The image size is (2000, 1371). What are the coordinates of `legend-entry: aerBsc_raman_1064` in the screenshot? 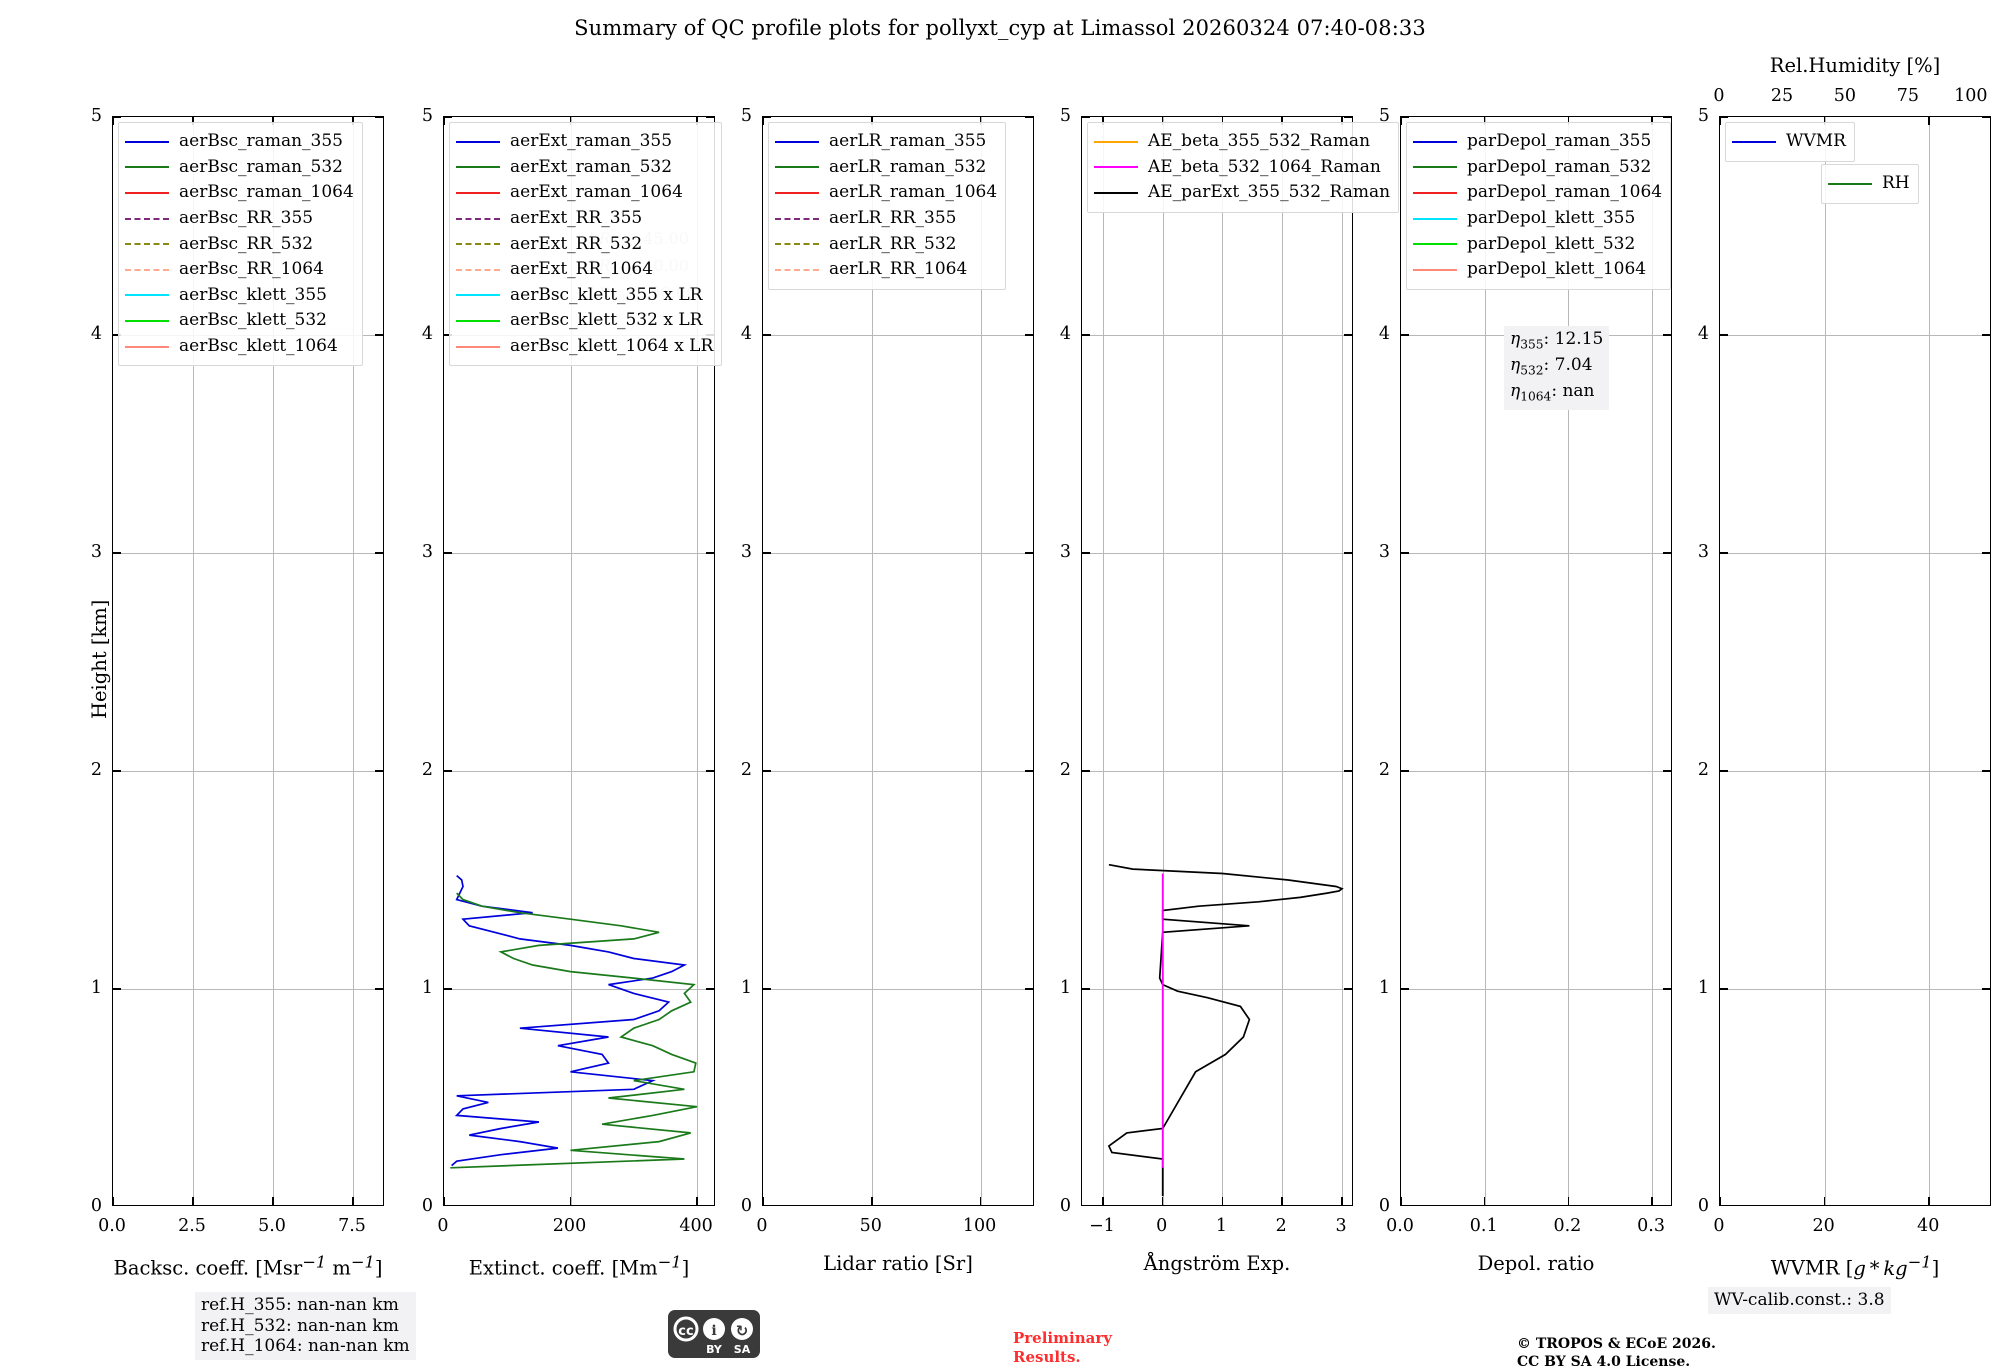 It's located at (239, 193).